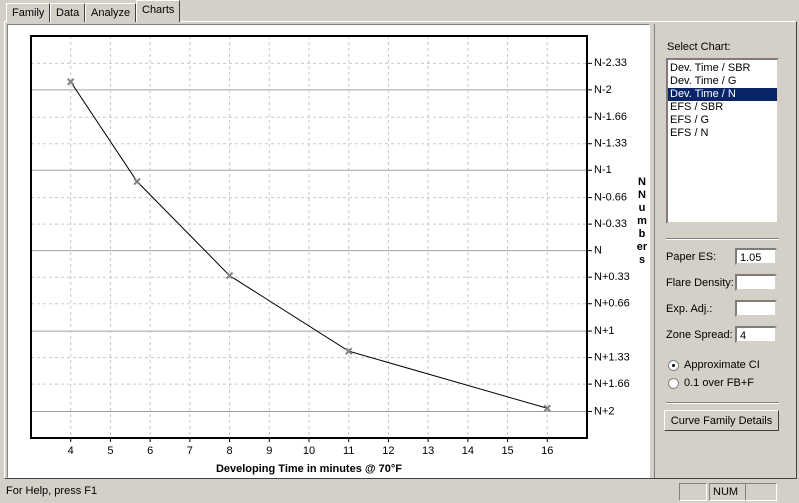  What do you see at coordinates (703, 81) in the screenshot?
I see `list-item: Dev. Time / G` at bounding box center [703, 81].